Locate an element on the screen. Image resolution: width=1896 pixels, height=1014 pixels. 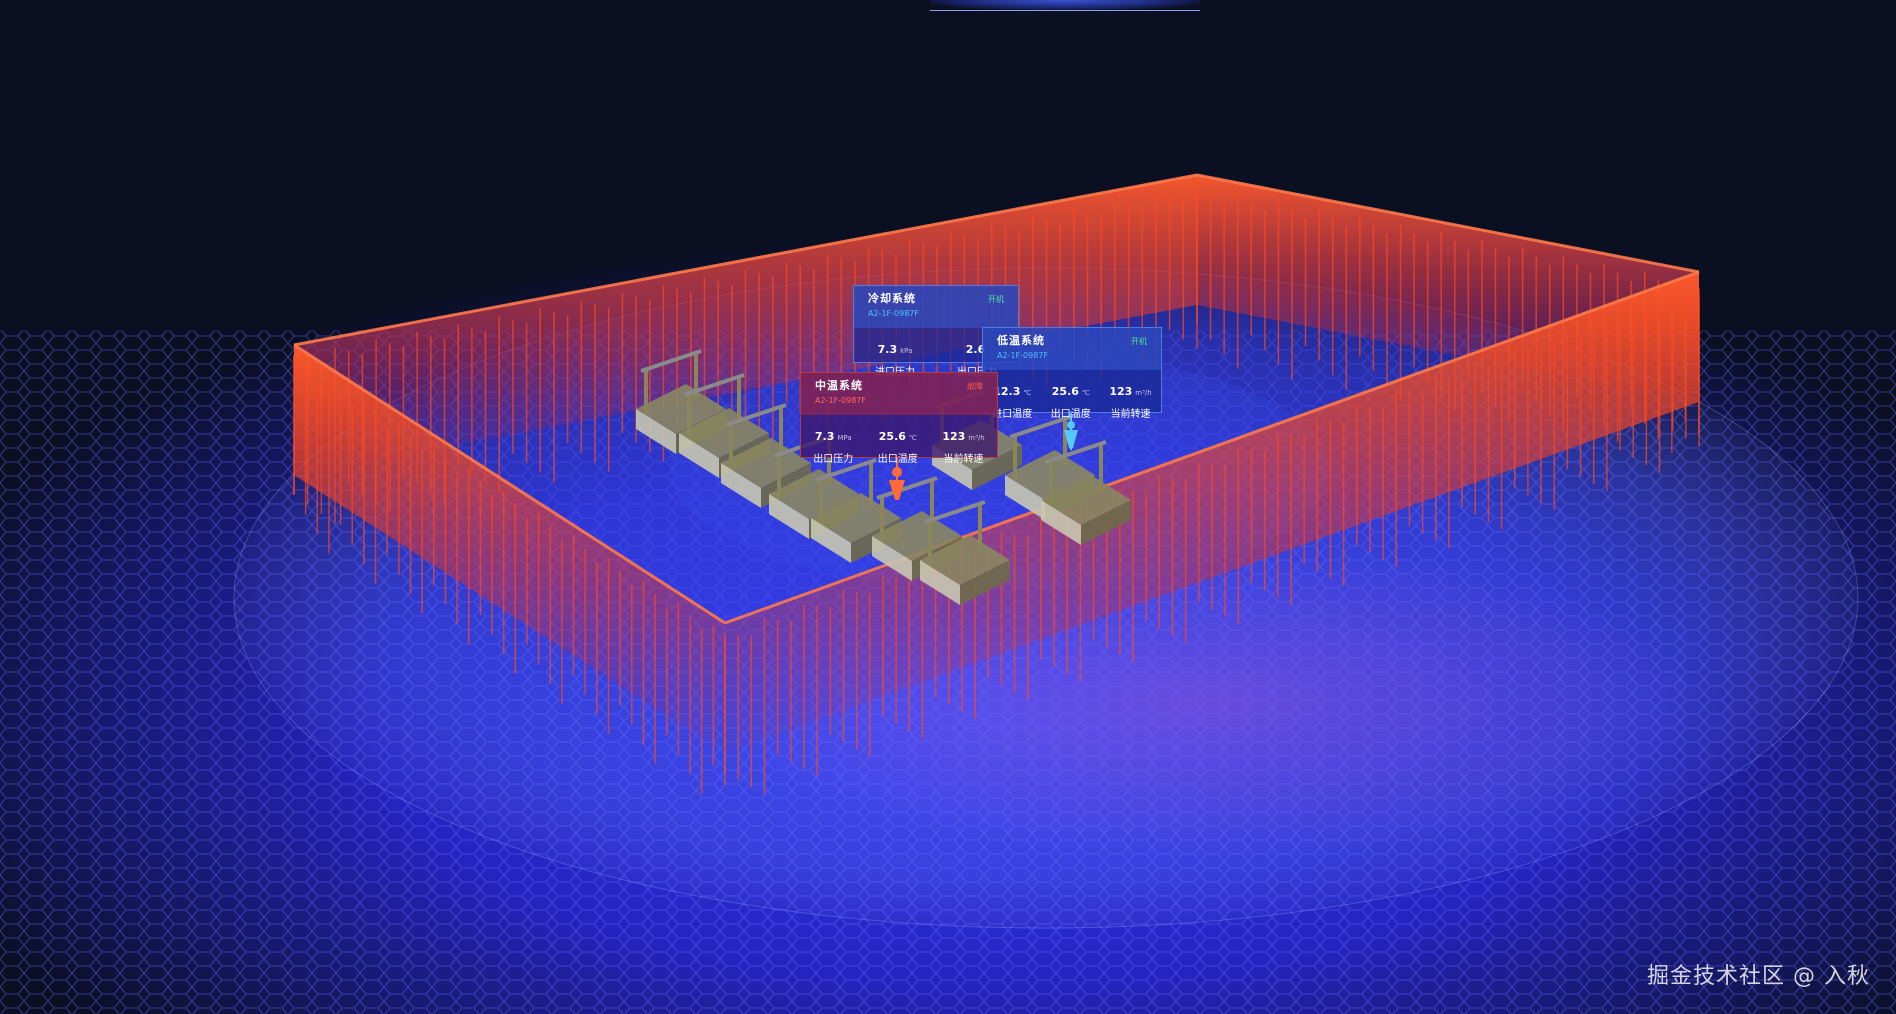
fault-pin-icon is located at coordinates (897, 477).